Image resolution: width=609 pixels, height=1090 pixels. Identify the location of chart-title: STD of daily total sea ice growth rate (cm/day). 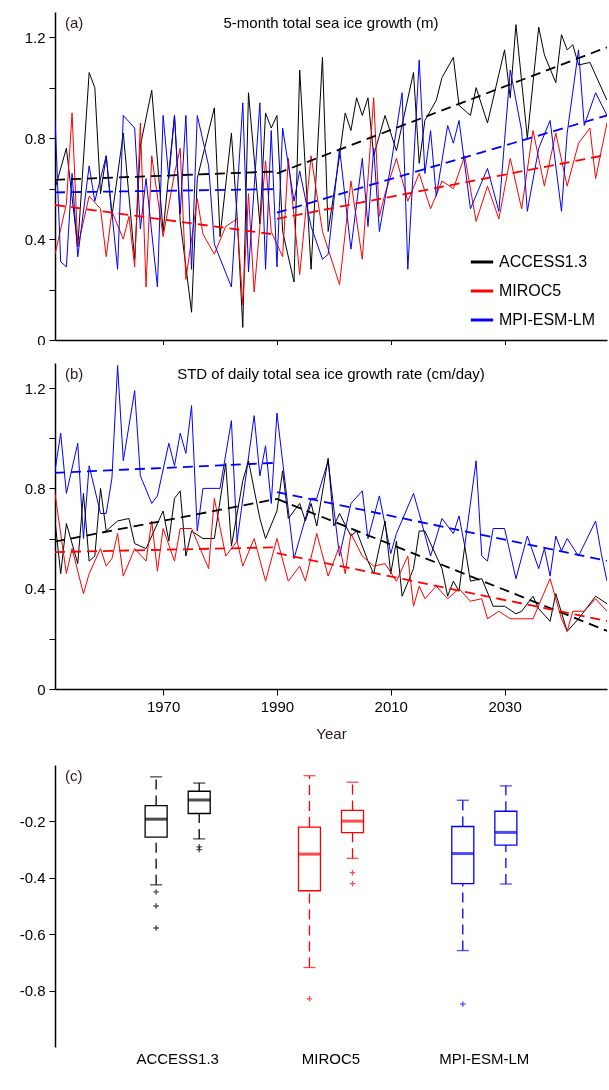
(331, 373).